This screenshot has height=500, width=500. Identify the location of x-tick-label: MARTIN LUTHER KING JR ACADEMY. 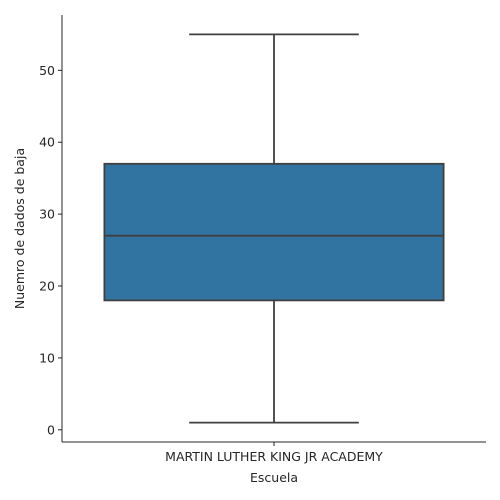
(274, 456).